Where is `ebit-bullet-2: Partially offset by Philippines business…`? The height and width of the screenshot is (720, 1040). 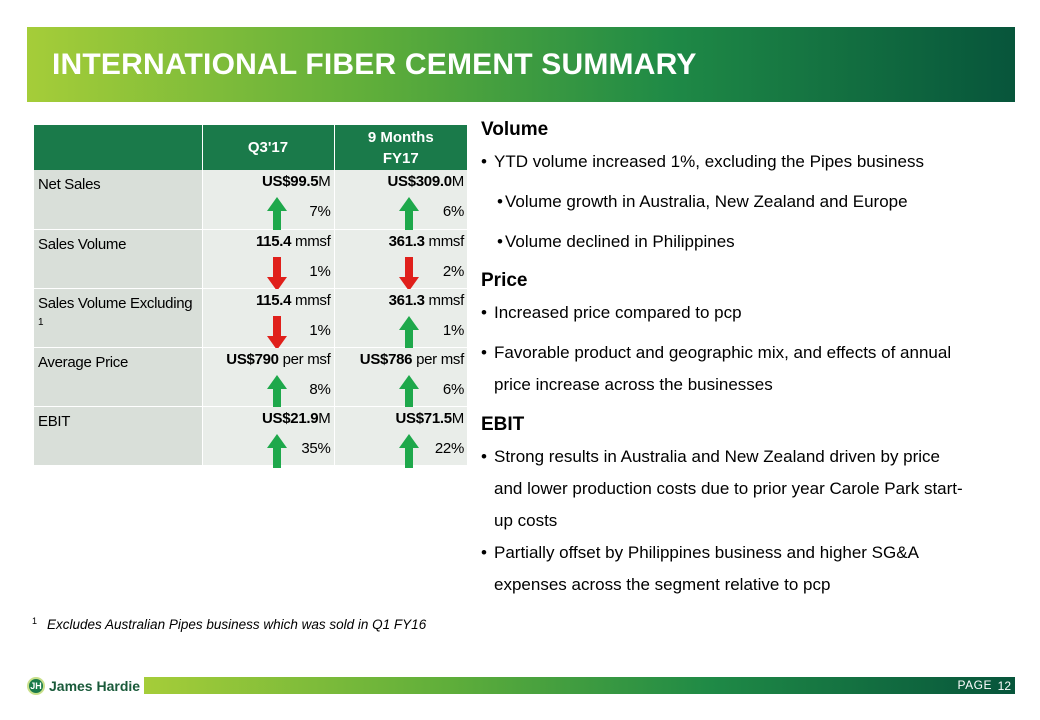
ebit-bullet-2: Partially offset by Philippines business… is located at coordinates (746, 569).